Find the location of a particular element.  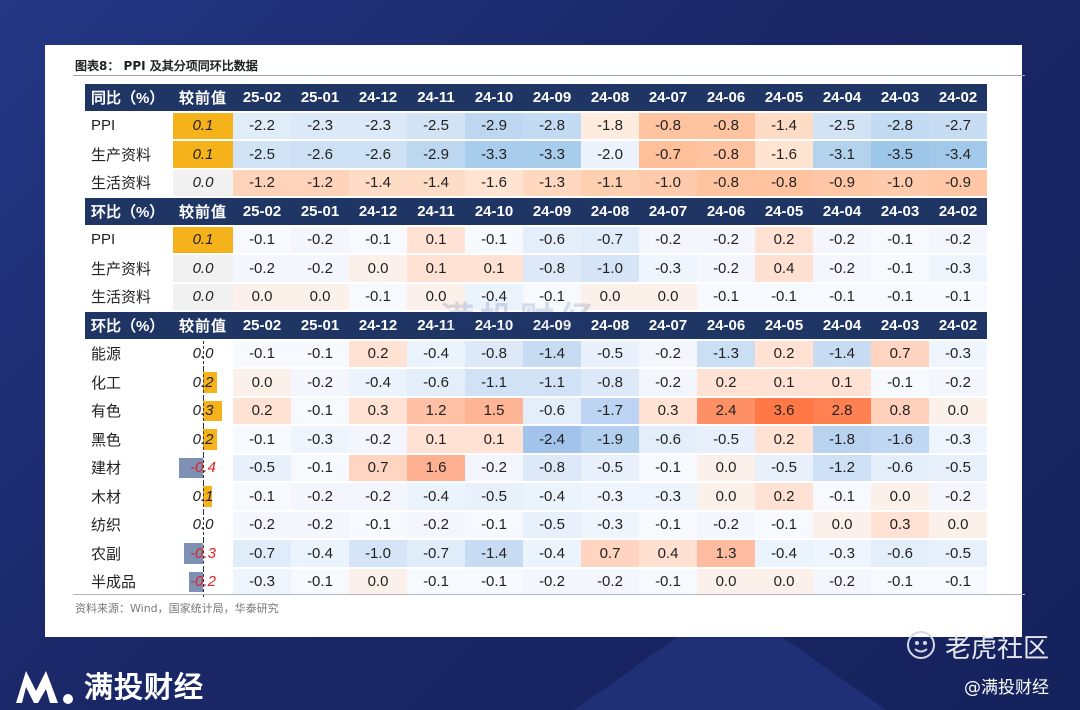

data-cell: -3.1 is located at coordinates (842, 154).